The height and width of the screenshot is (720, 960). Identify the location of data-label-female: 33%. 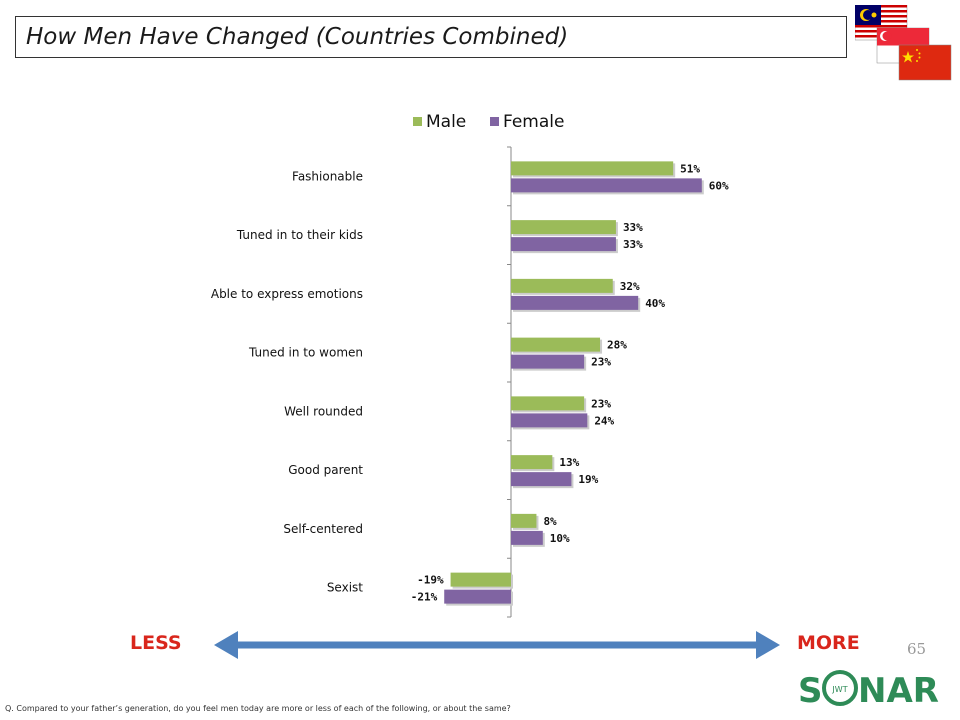
(633, 244).